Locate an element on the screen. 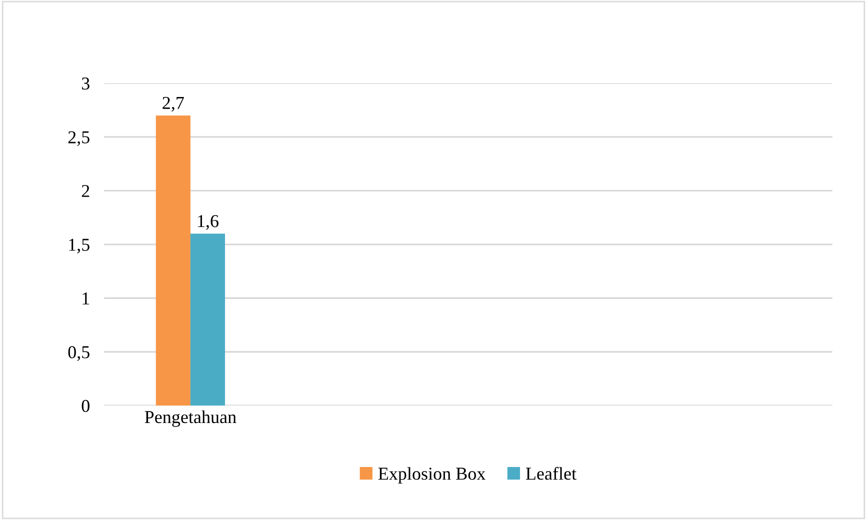 The image size is (867, 520). y-tick-label: 0 is located at coordinates (86, 406).